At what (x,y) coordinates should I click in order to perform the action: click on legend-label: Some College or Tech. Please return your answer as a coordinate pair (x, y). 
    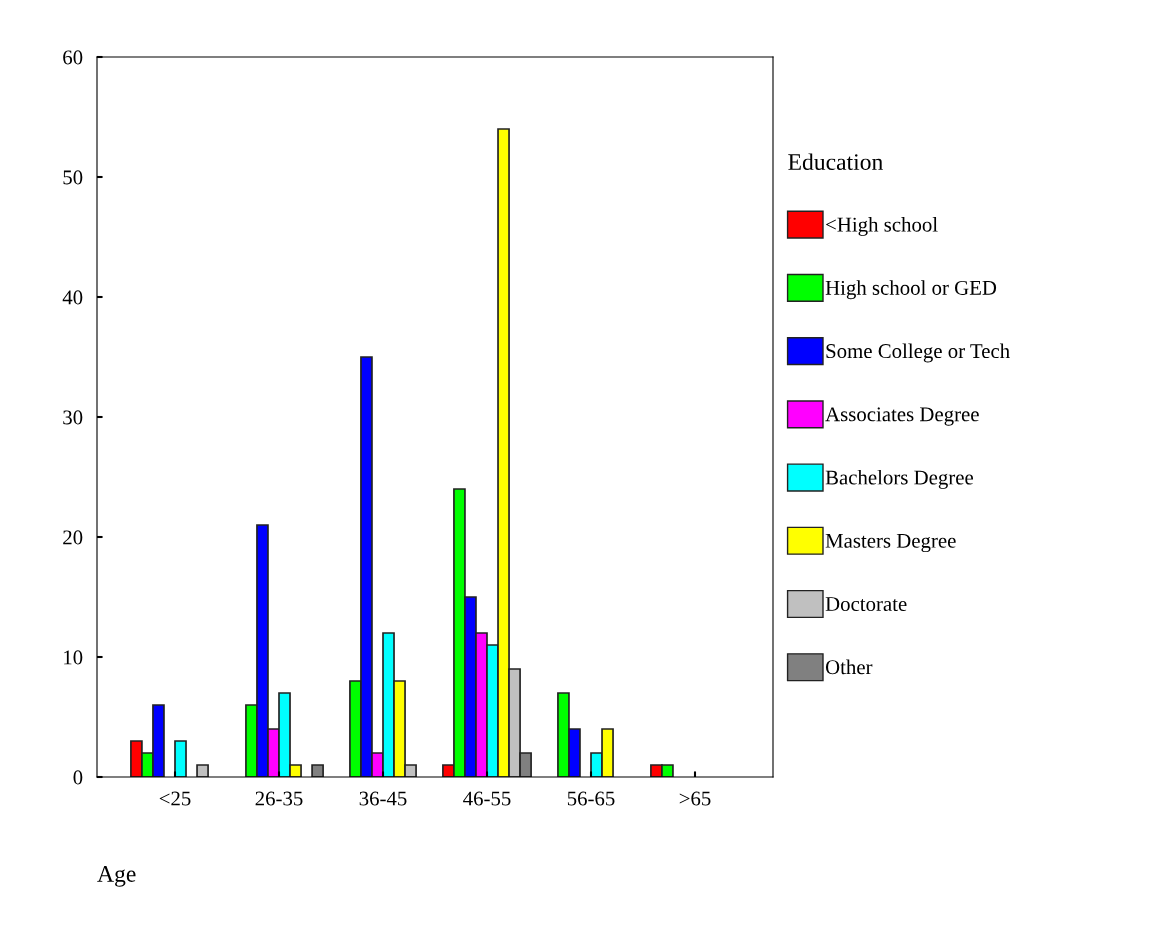
    Looking at the image, I should click on (918, 353).